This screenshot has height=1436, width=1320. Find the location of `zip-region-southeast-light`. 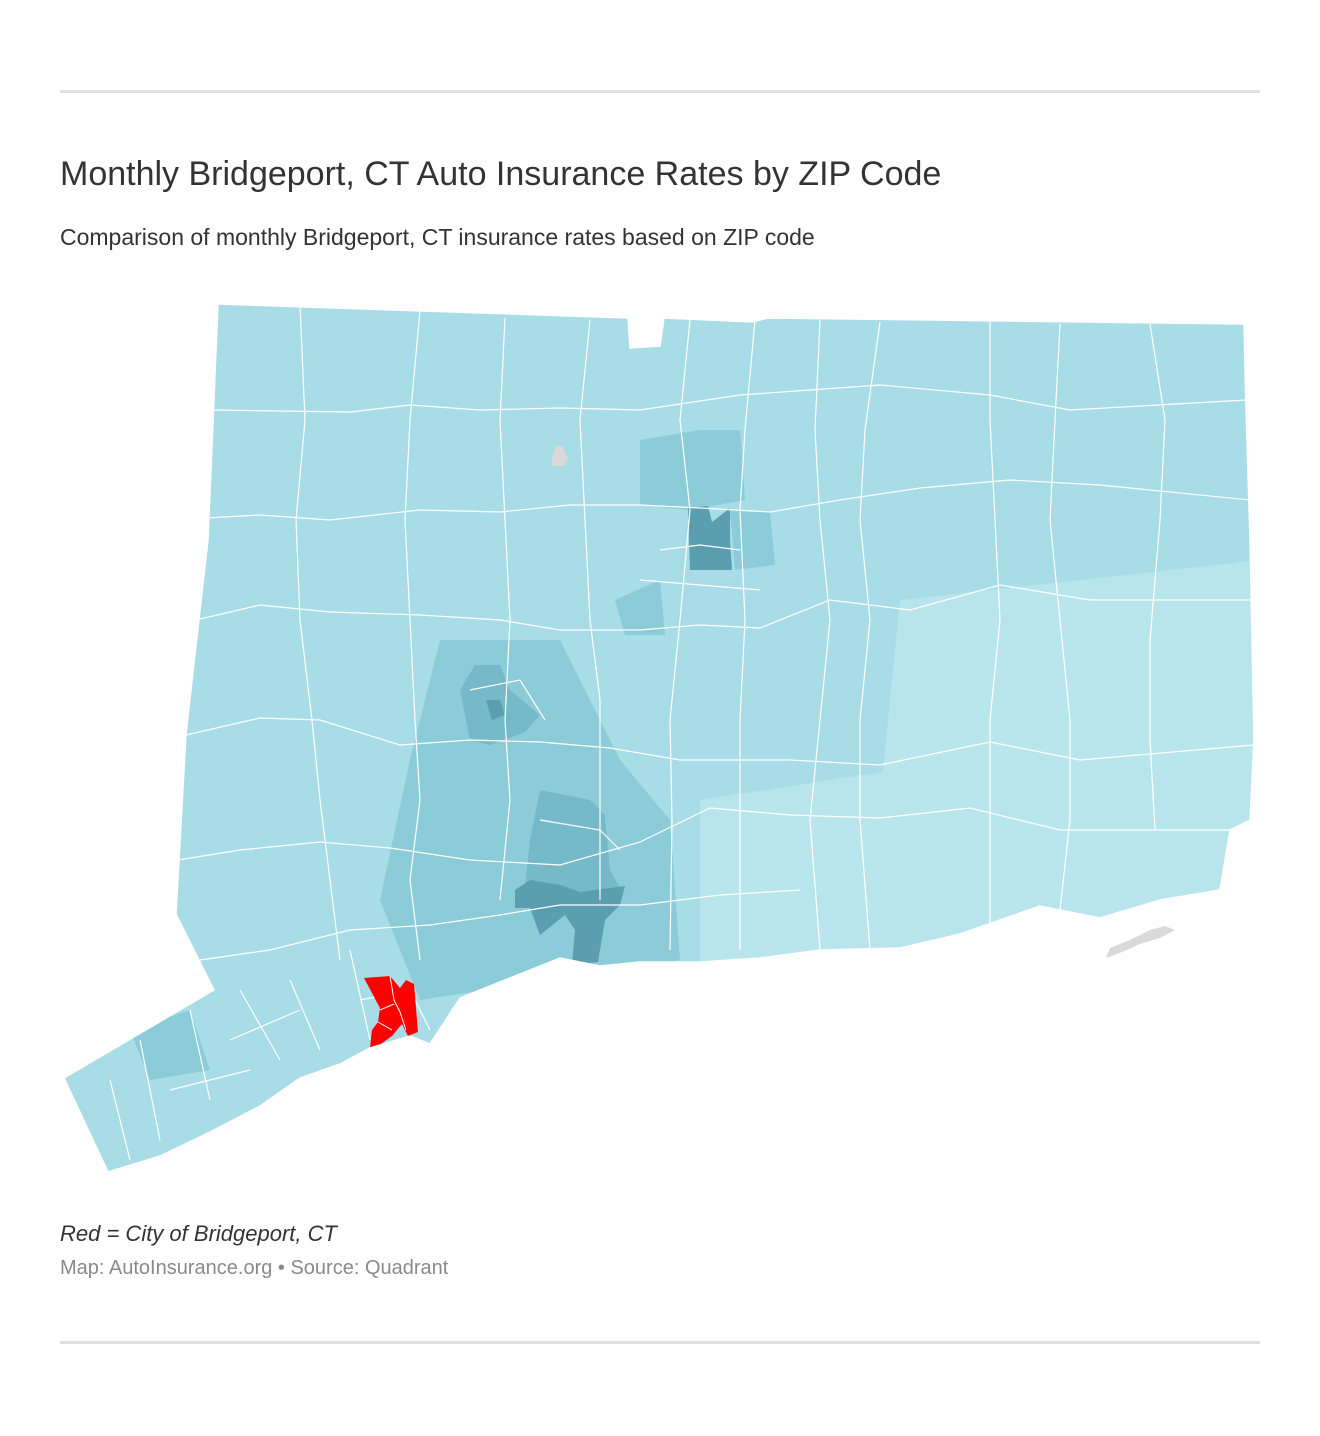

zip-region-southeast-light is located at coordinates (830, 880).